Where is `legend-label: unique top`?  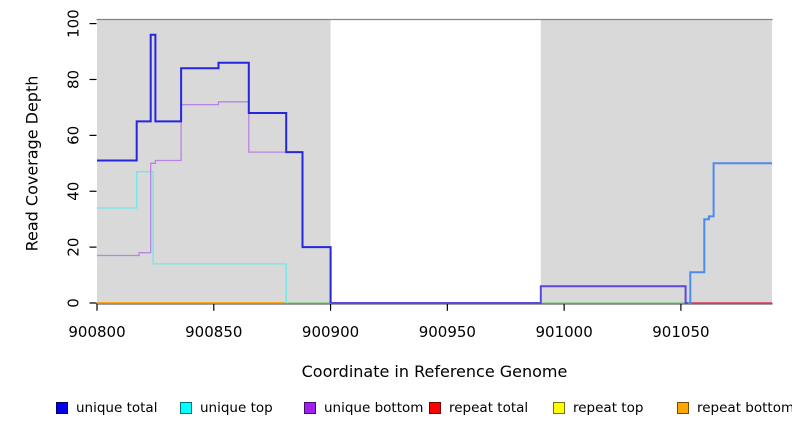
legend-label: unique top is located at coordinates (236, 408).